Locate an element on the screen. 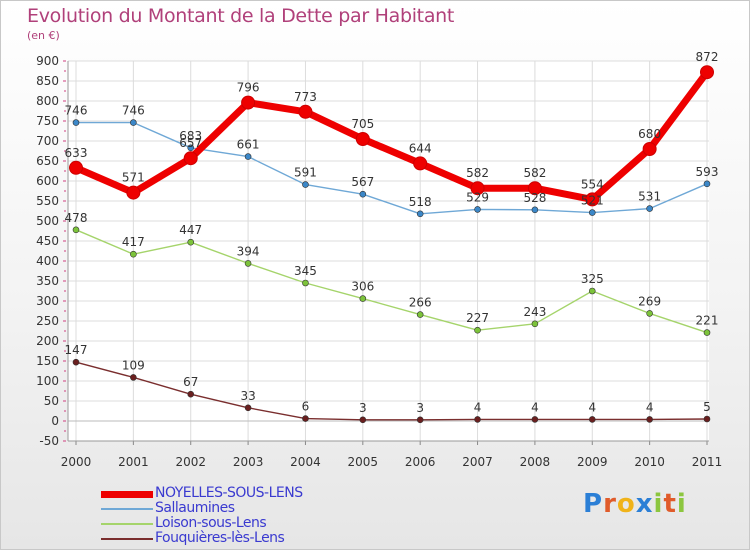 This screenshot has width=750, height=550. data-label-loison-sous-lens: 478 is located at coordinates (76, 218).